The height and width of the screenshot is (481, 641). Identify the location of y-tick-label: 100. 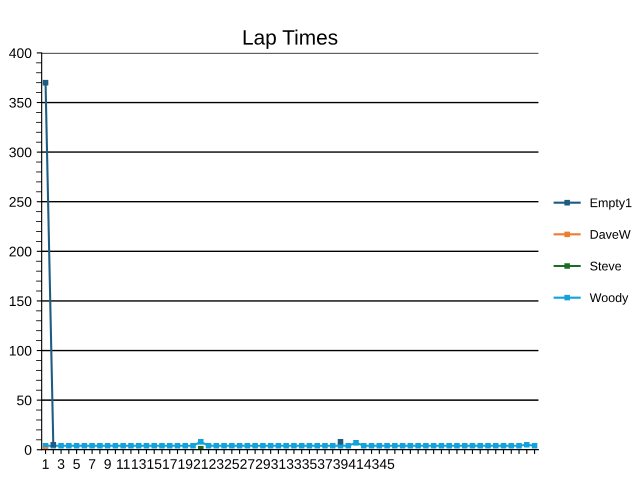
(21, 351).